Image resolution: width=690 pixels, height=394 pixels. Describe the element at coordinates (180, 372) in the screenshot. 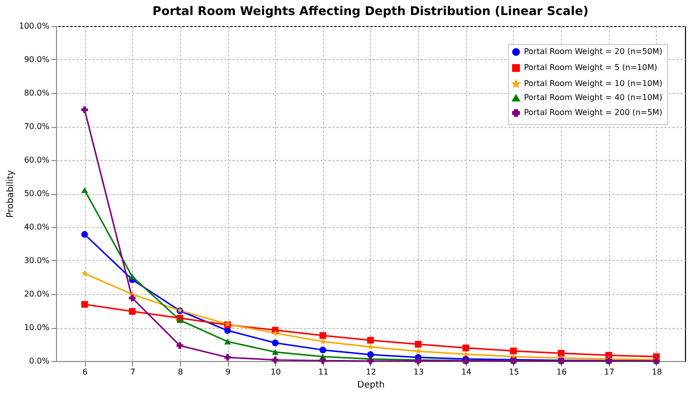

I see `x-tick-label: 8` at that location.